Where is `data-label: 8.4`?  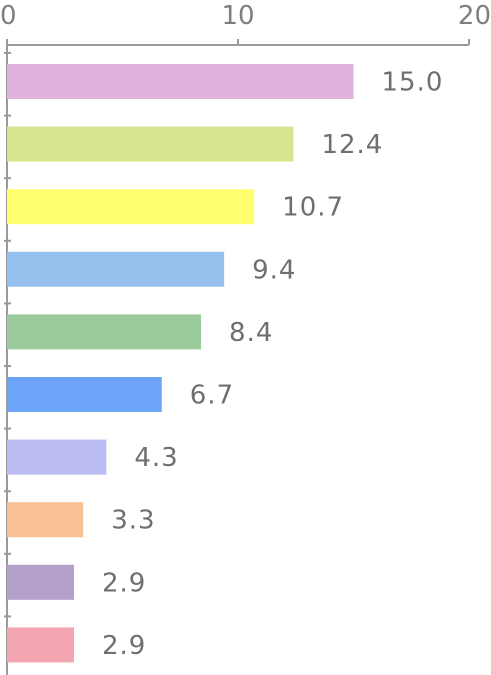 data-label: 8.4 is located at coordinates (251, 333).